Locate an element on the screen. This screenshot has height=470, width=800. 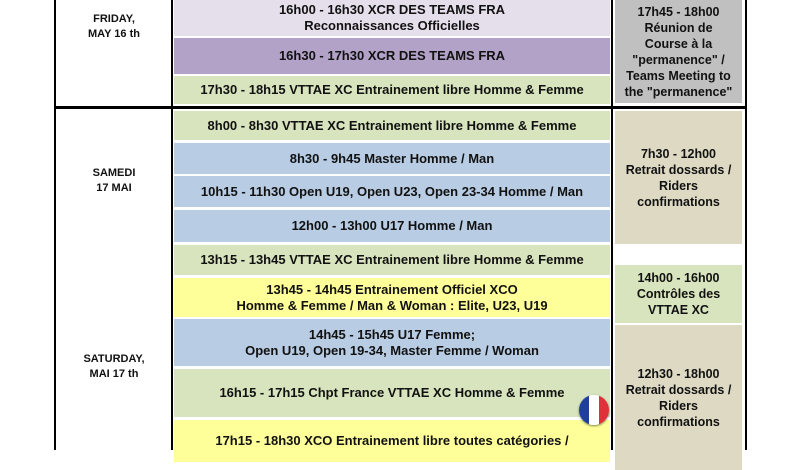
text-line: 16h30 - 17h30 XCR DES TEAMS FRA is located at coordinates (392, 55).